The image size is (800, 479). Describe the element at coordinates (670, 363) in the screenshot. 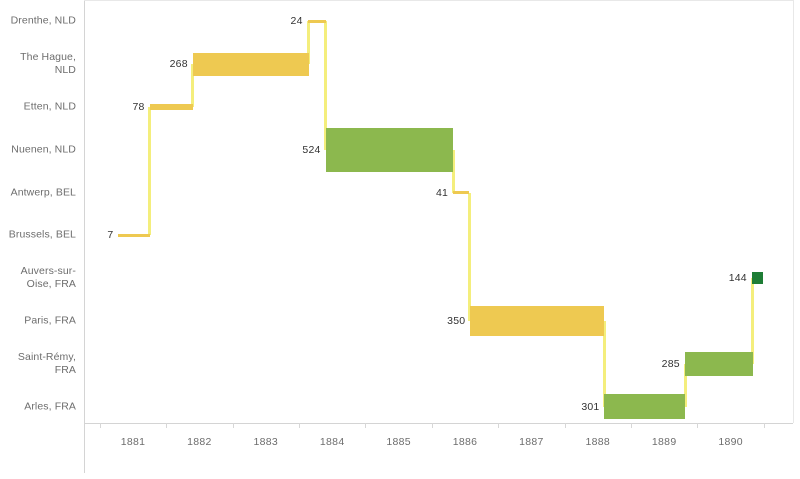

I see `bar-value-label-saint-r-my-fra: 285` at that location.